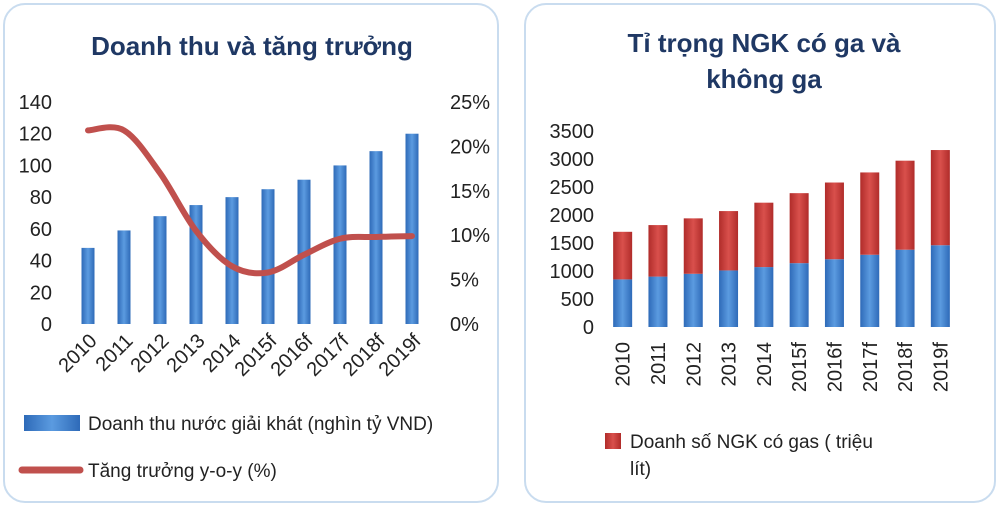 Image resolution: width=1000 pixels, height=506 pixels. I want to click on right-x-tick: 2012, so click(694, 364).